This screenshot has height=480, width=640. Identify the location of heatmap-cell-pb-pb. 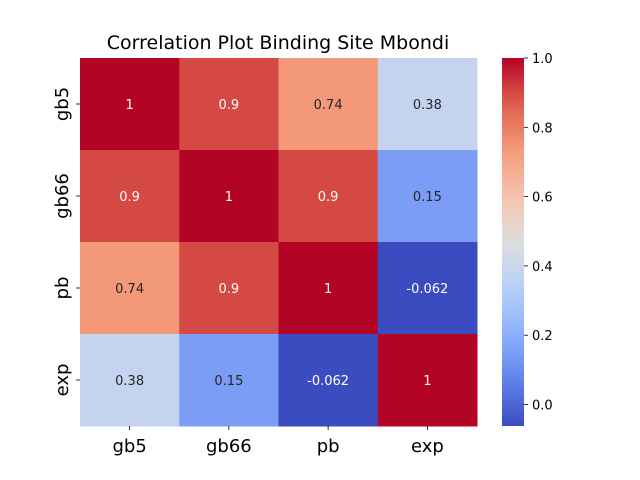
(328, 288).